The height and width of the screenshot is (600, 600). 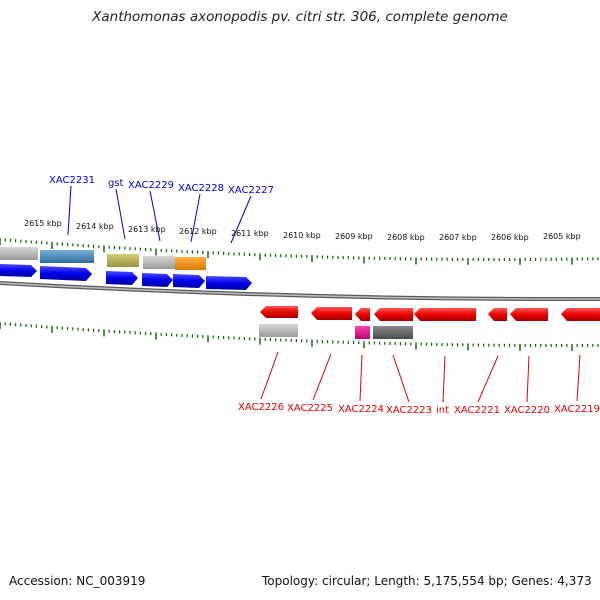 What do you see at coordinates (331, 313) in the screenshot?
I see `reverse-gene-xac2225` at bounding box center [331, 313].